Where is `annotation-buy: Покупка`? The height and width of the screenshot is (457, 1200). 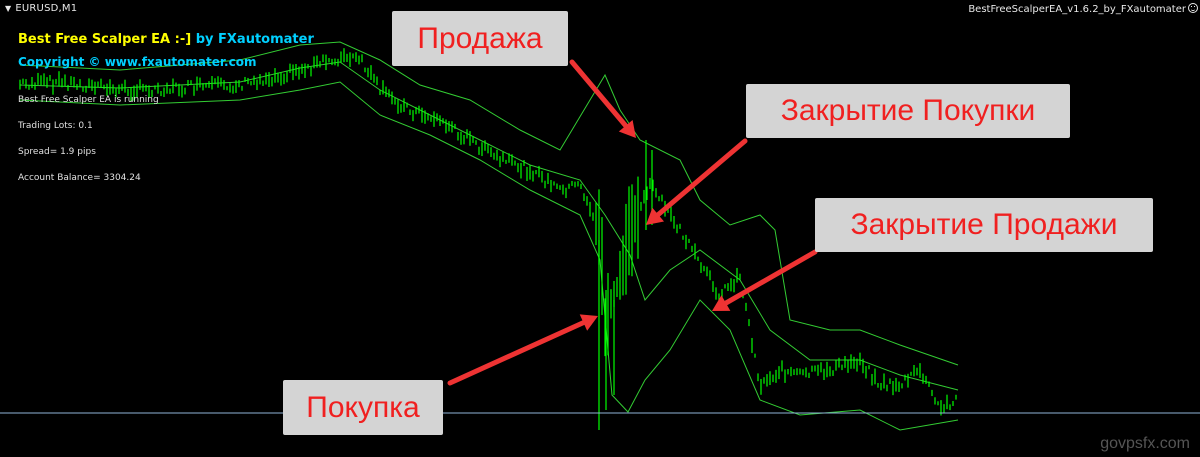
annotation-buy: Покупка is located at coordinates (363, 407).